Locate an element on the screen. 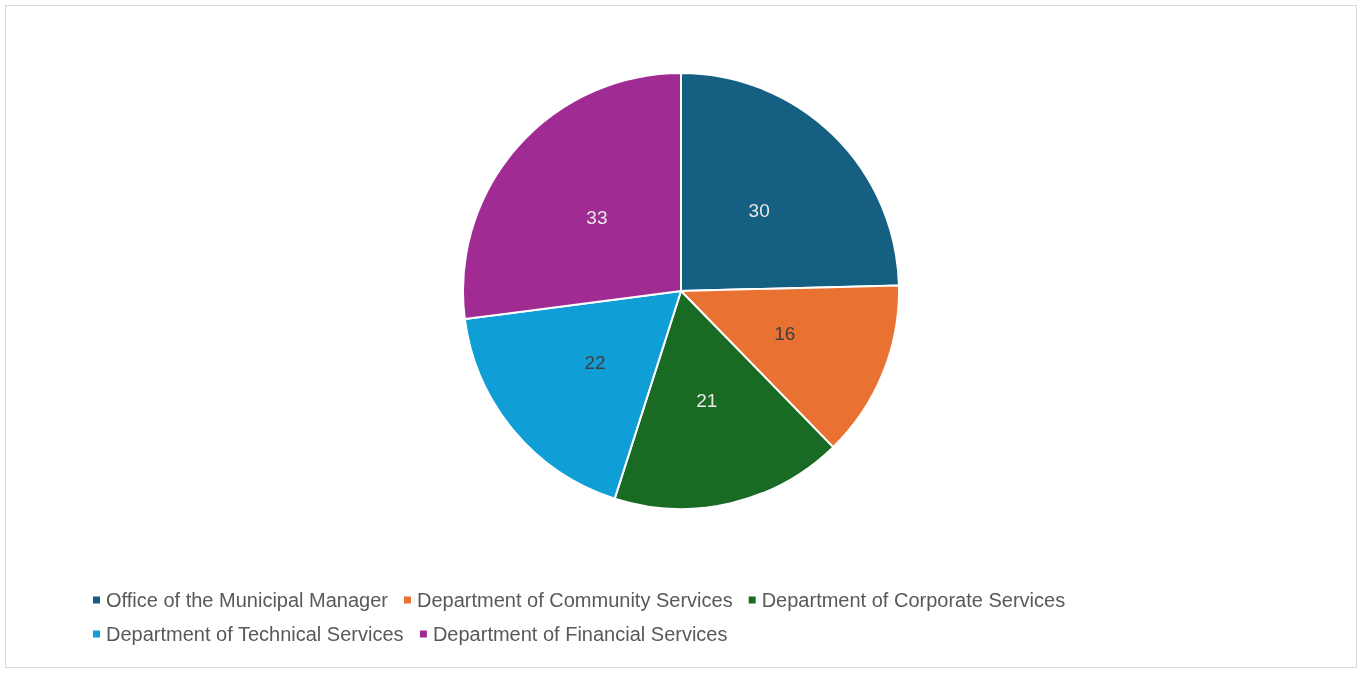 The width and height of the screenshot is (1362, 673). data-label: 30 is located at coordinates (759, 211).